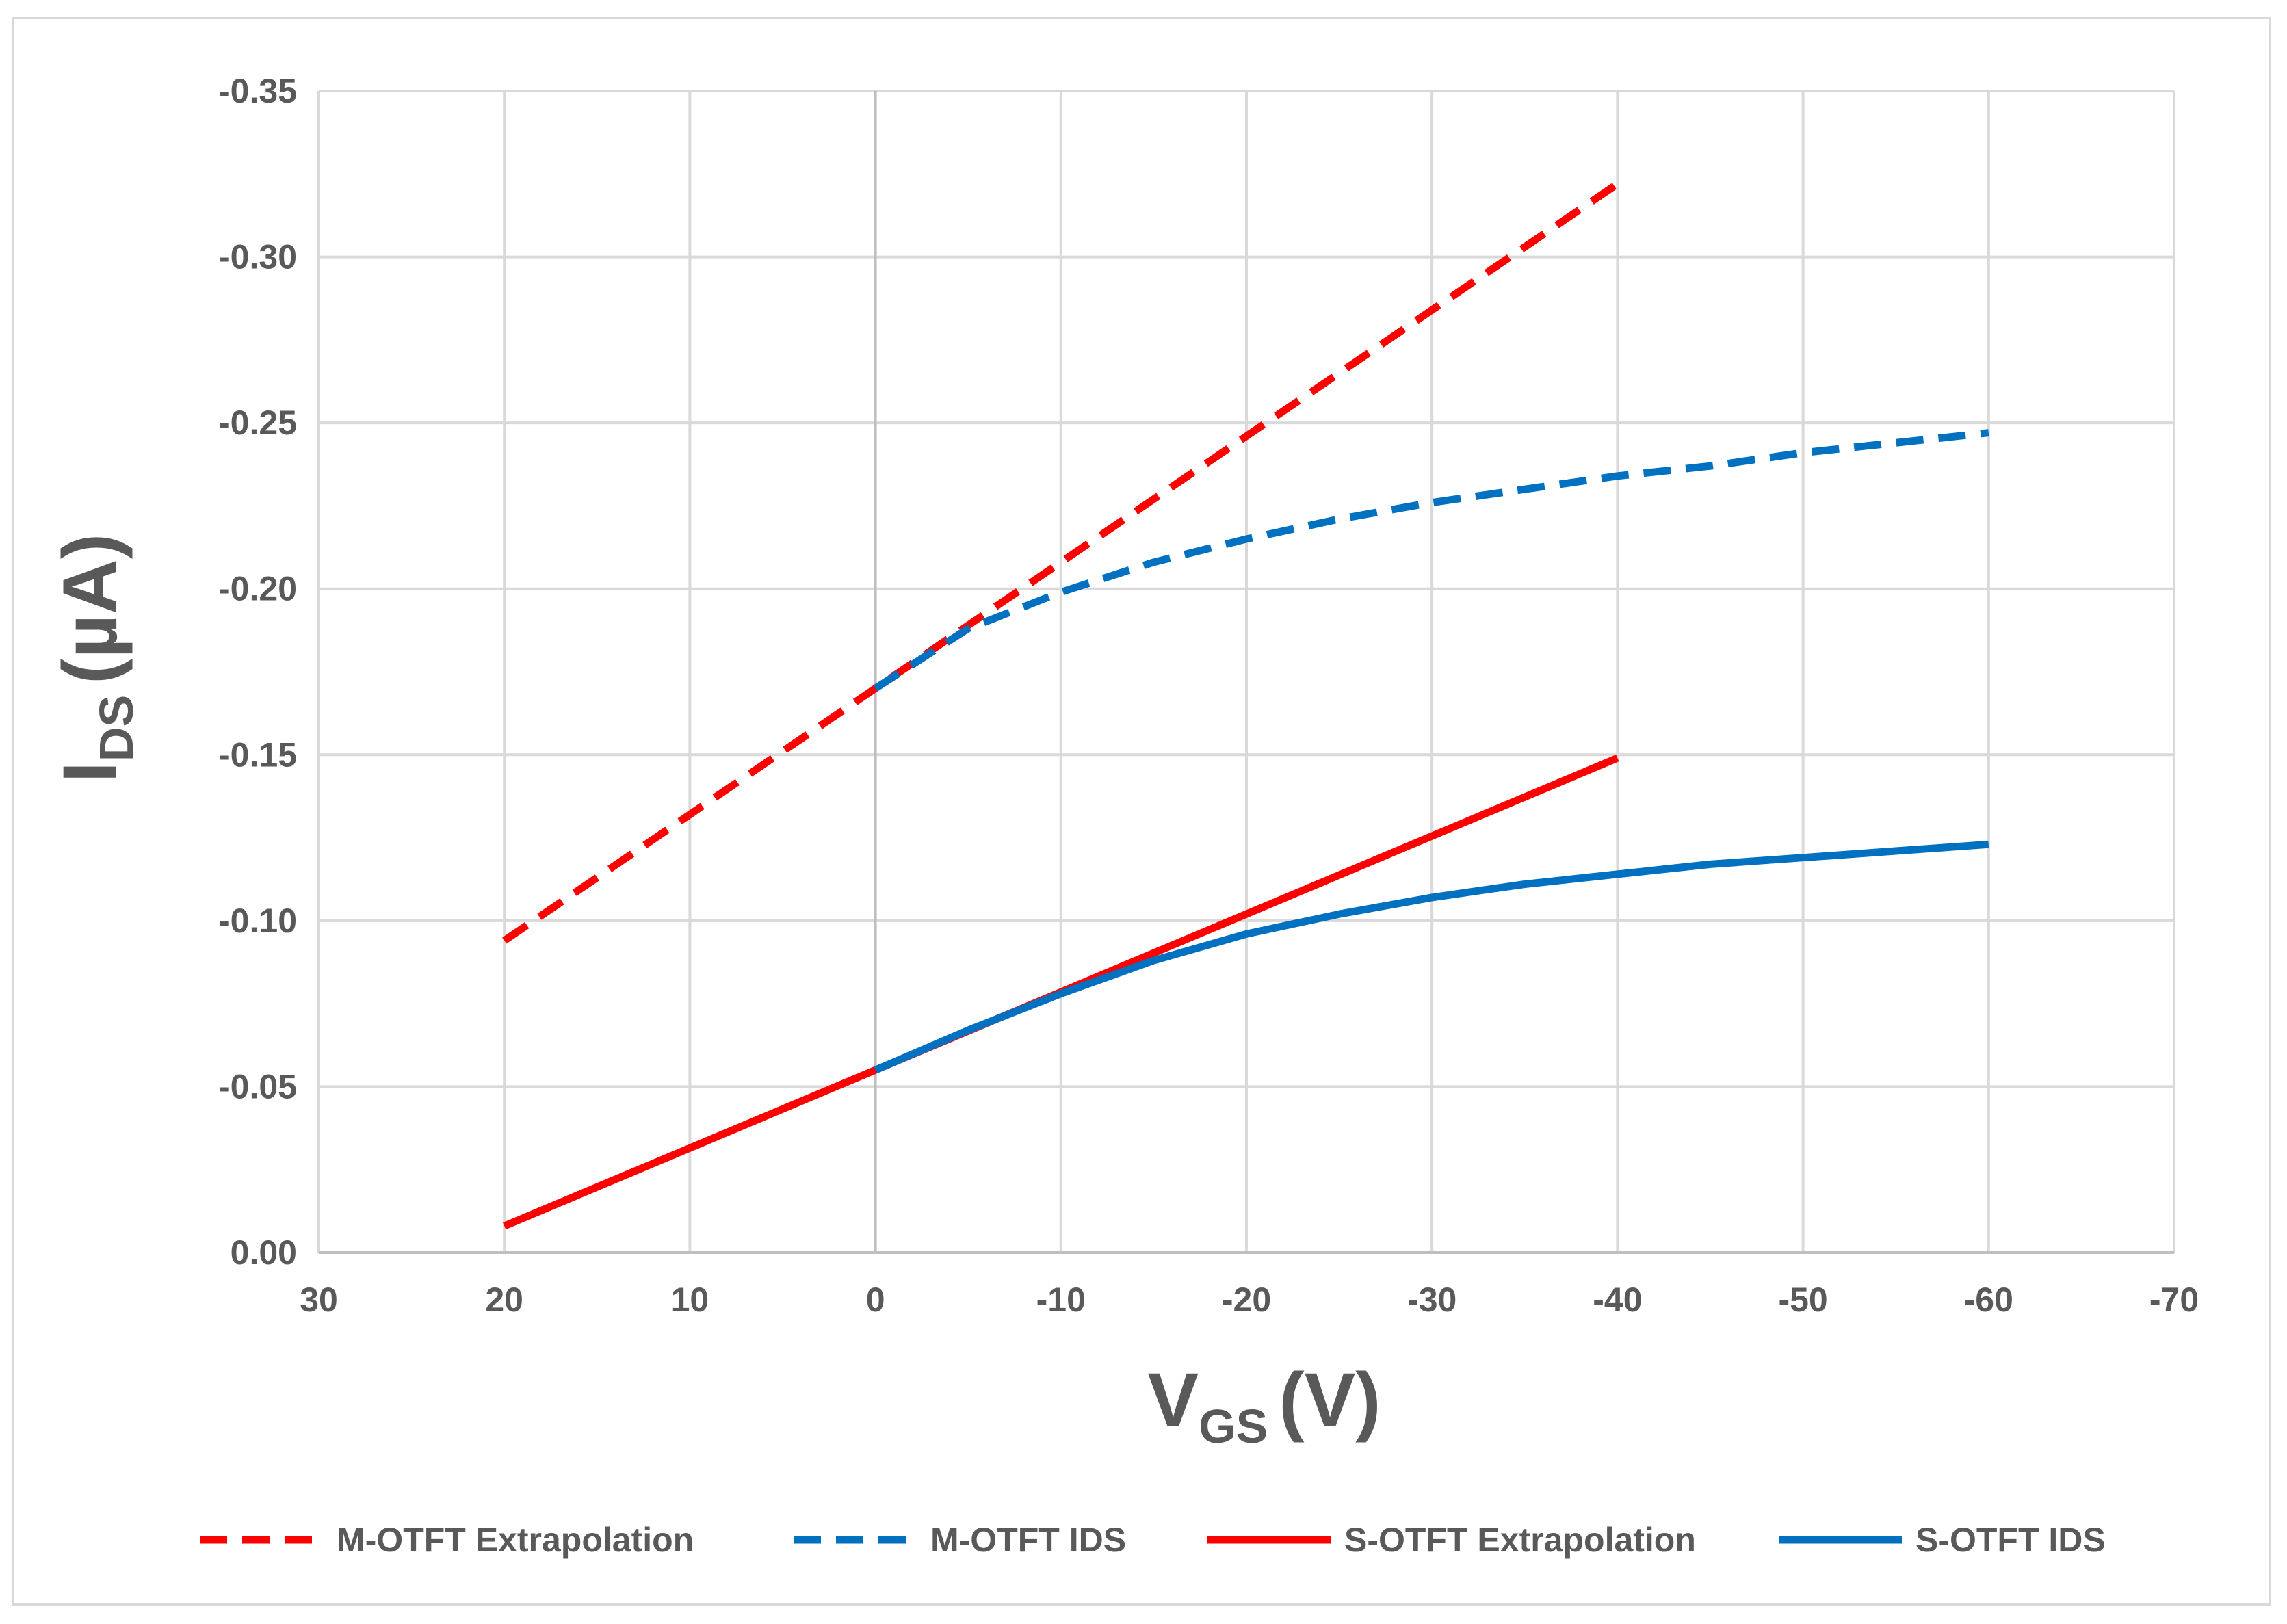  Describe the element at coordinates (258, 423) in the screenshot. I see `y-tick-label: -0.25` at that location.